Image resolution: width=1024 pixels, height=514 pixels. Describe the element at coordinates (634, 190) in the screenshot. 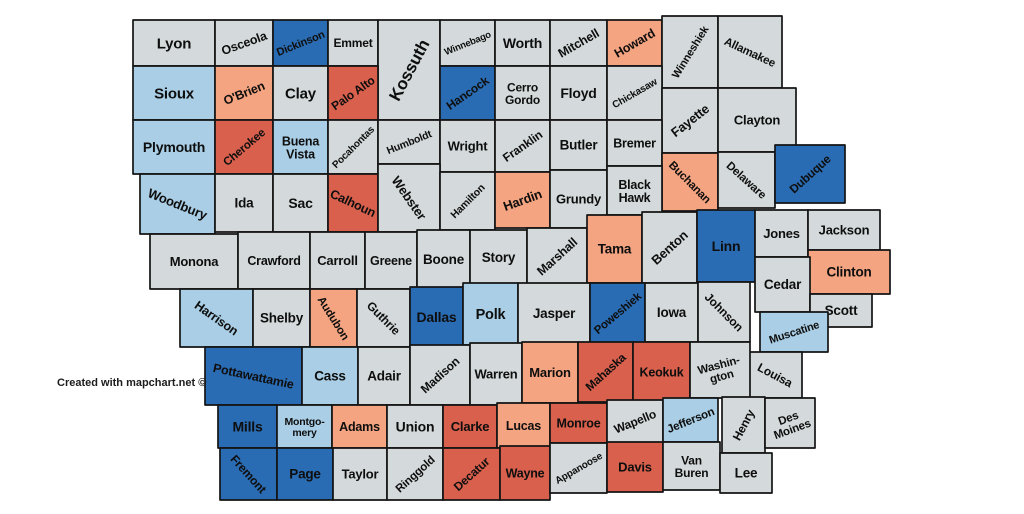

I see `county-shape-black-hawk` at that location.